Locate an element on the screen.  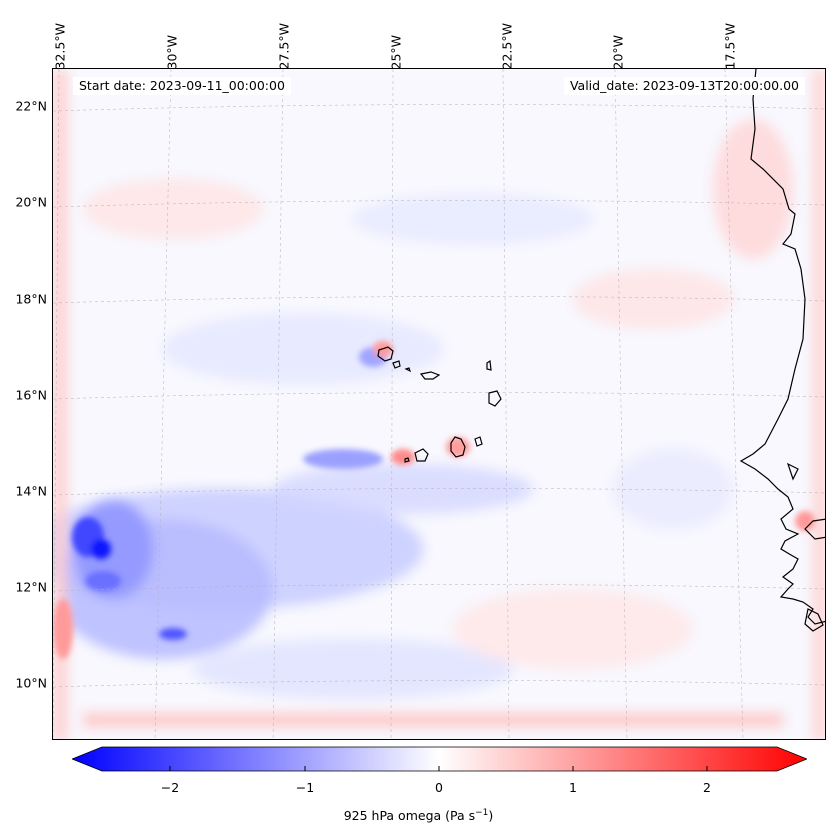
coastline is located at coordinates (782, 350).